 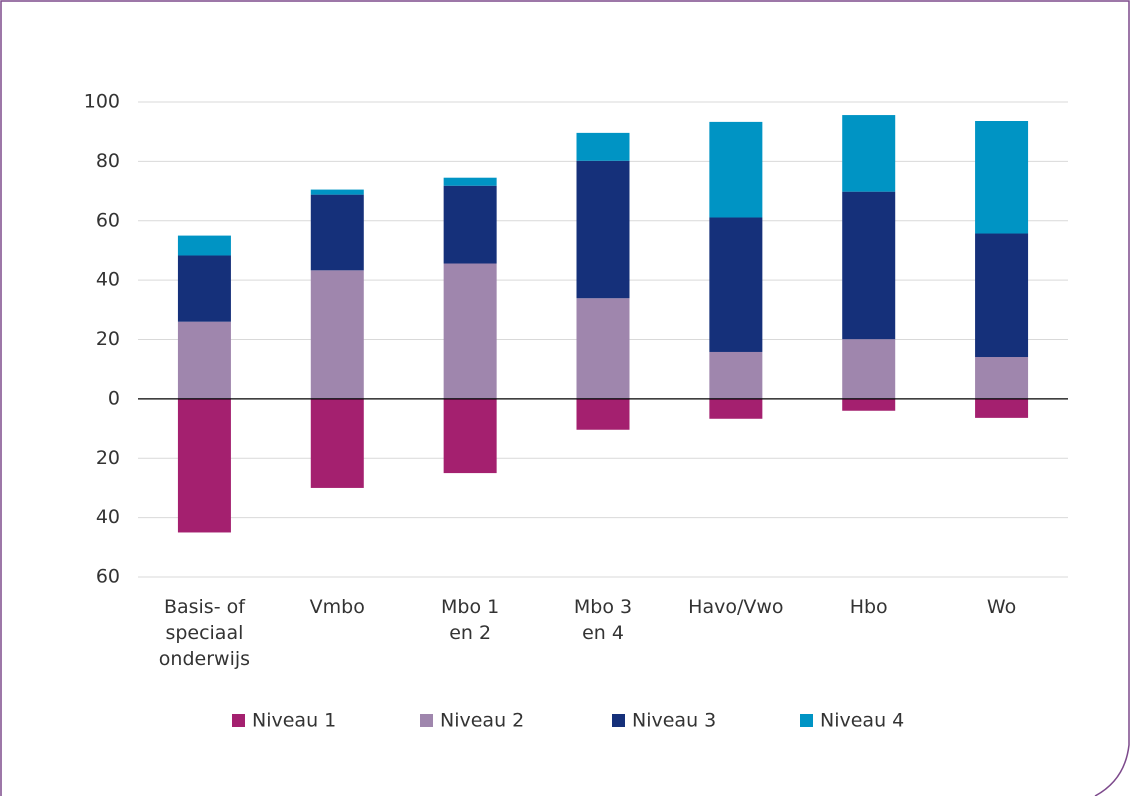 I want to click on x-tick-label: Basis- of speciaal onderwijs, so click(x=204, y=633).